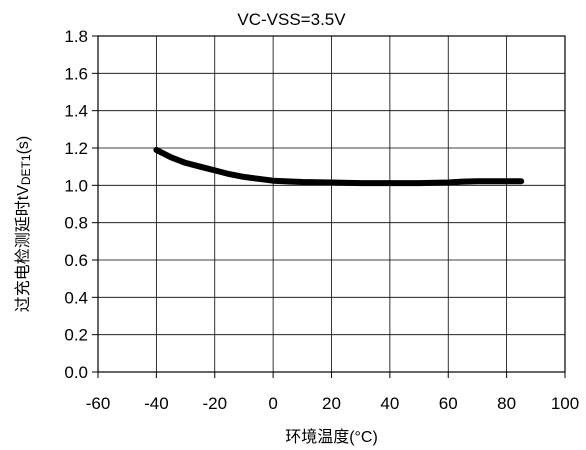 The image size is (586, 450). What do you see at coordinates (76, 148) in the screenshot?
I see `y-tick-label: 1.2` at bounding box center [76, 148].